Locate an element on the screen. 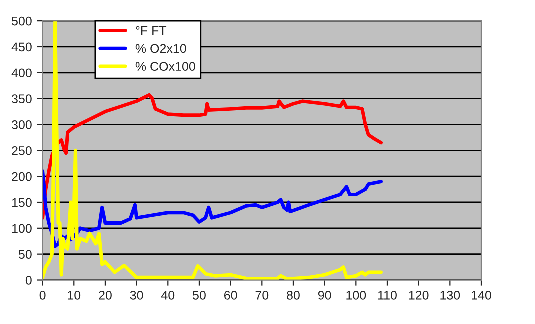 This screenshot has width=535, height=324. x-tick-label: 50 is located at coordinates (199, 295).